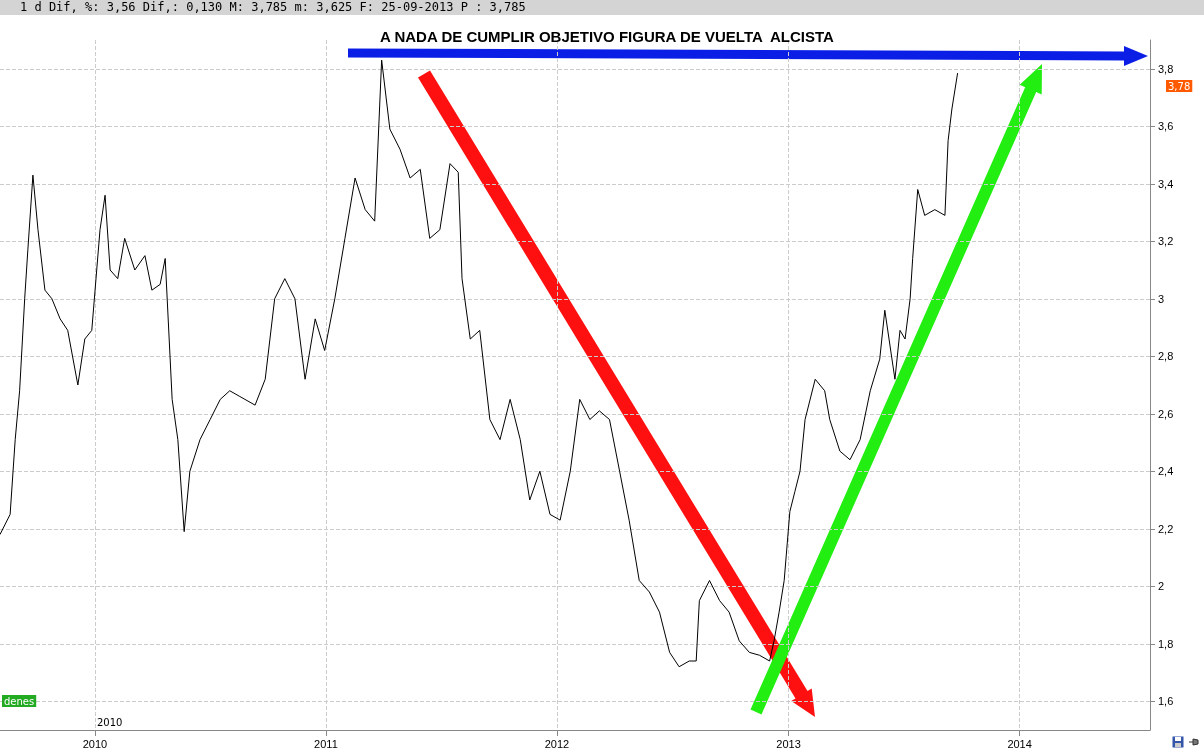 The height and width of the screenshot is (755, 1204). What do you see at coordinates (1161, 298) in the screenshot?
I see `y-tick-label: 3` at bounding box center [1161, 298].